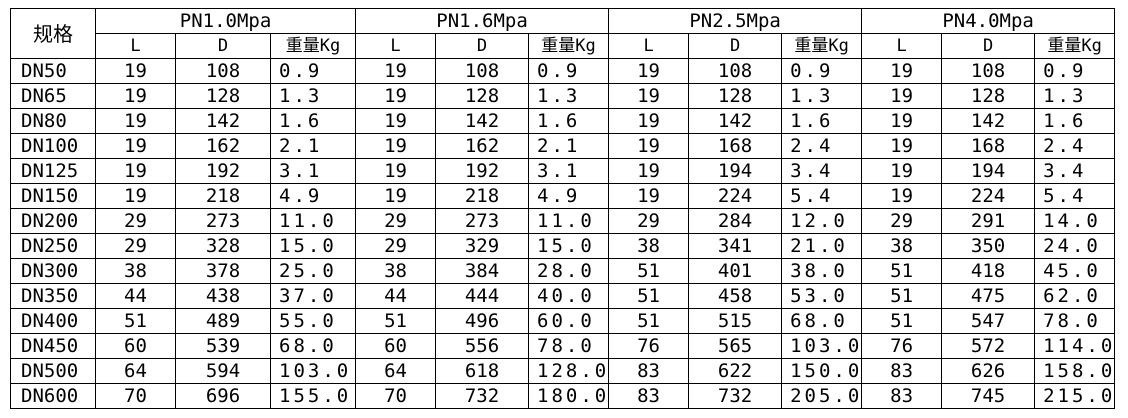 This screenshot has width=1128, height=418. I want to click on header-row: 规格 PN1.0Mpa PN1.6Mpa PN2.5Mpa PN4.0Mpa, so click(563, 33).